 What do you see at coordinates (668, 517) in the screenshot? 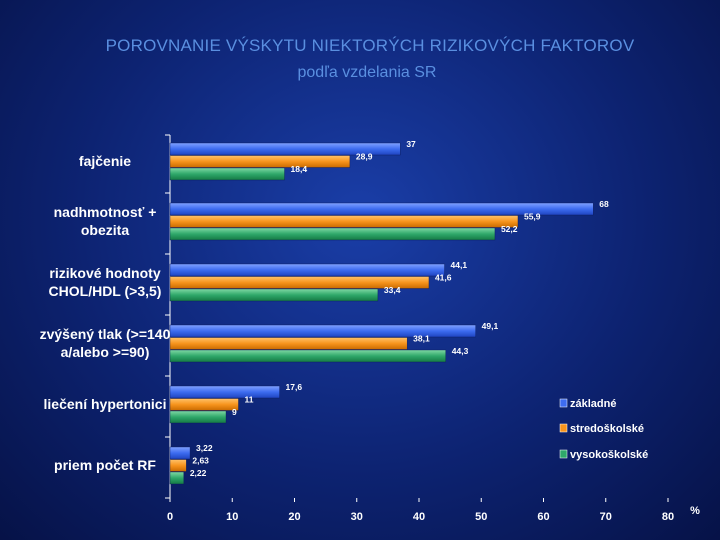
I see `x-tick-label: 80` at bounding box center [668, 517].